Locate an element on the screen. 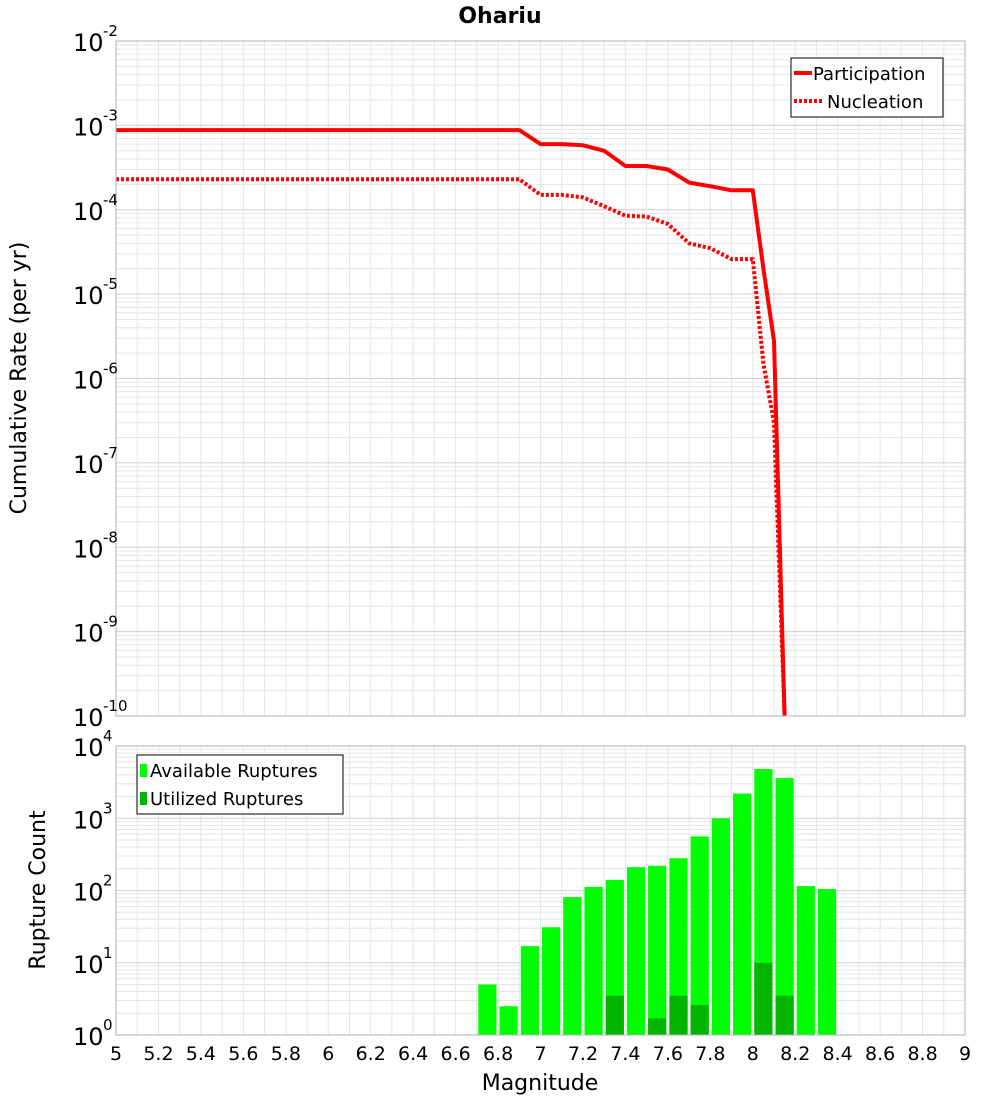  y-tick-label: 10 -9 is located at coordinates (95, 630).